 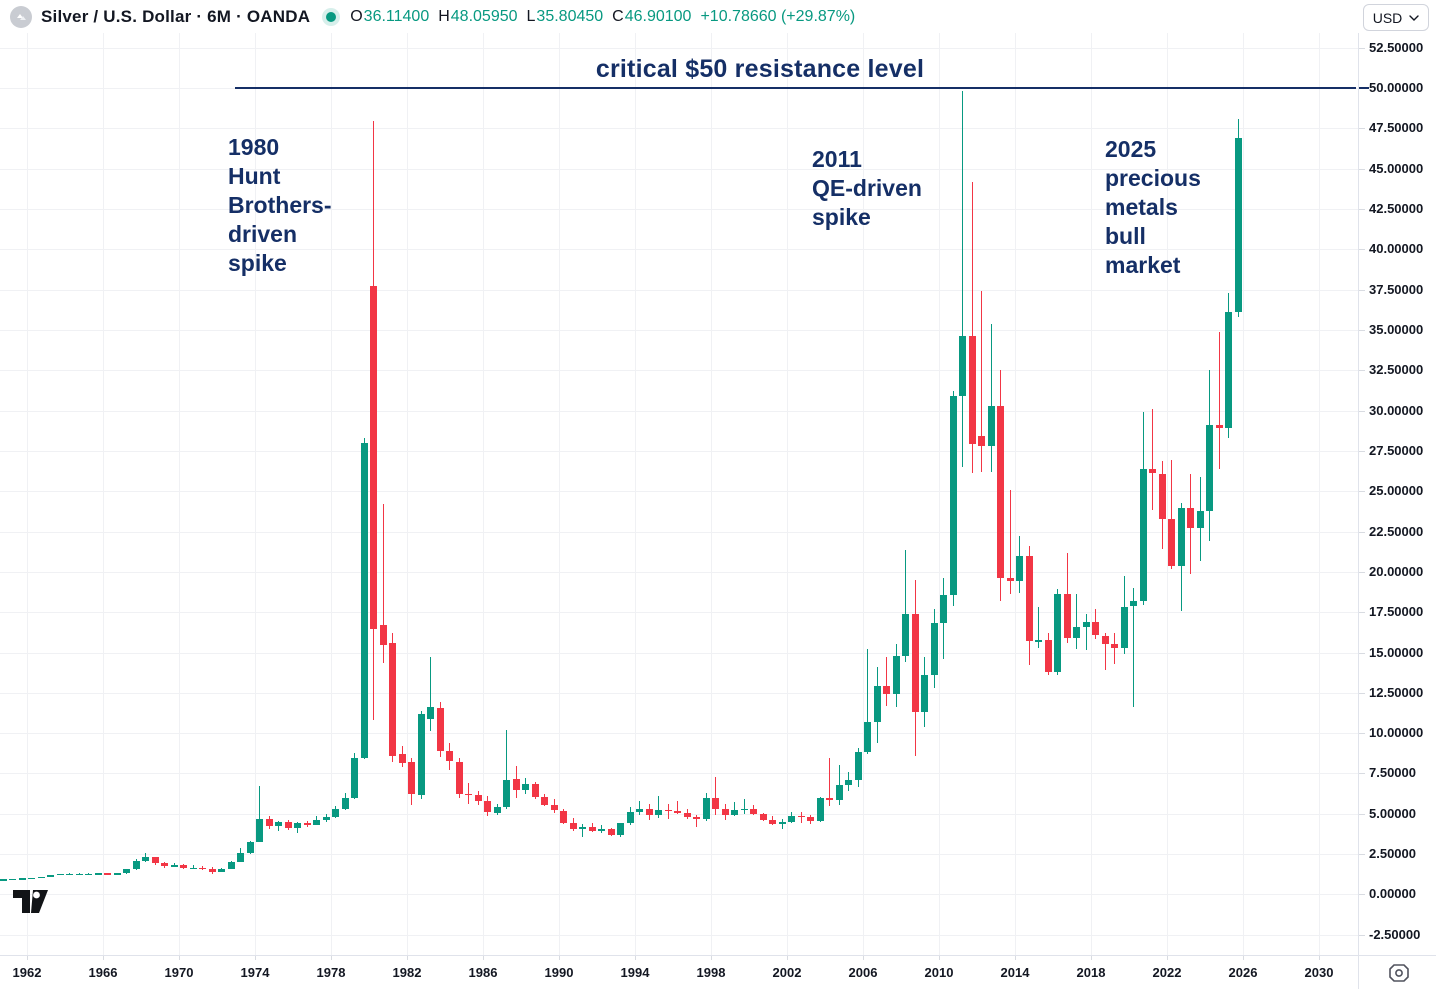 I want to click on annotation-2025-bull-market: 2025 precious metals bull market, so click(x=1153, y=207).